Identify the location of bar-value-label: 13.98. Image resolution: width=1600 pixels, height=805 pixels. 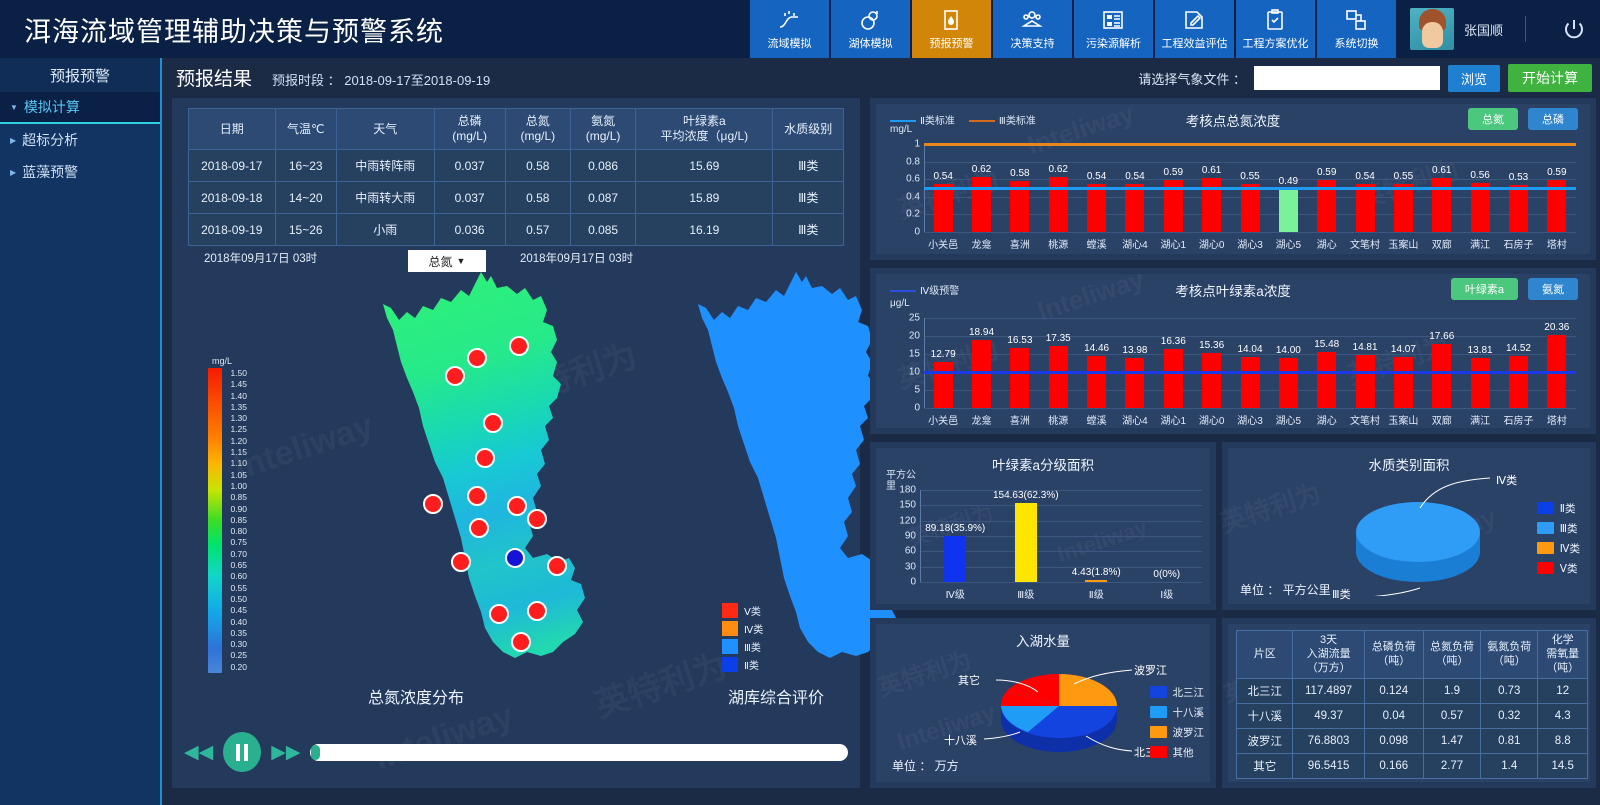
(1135, 350).